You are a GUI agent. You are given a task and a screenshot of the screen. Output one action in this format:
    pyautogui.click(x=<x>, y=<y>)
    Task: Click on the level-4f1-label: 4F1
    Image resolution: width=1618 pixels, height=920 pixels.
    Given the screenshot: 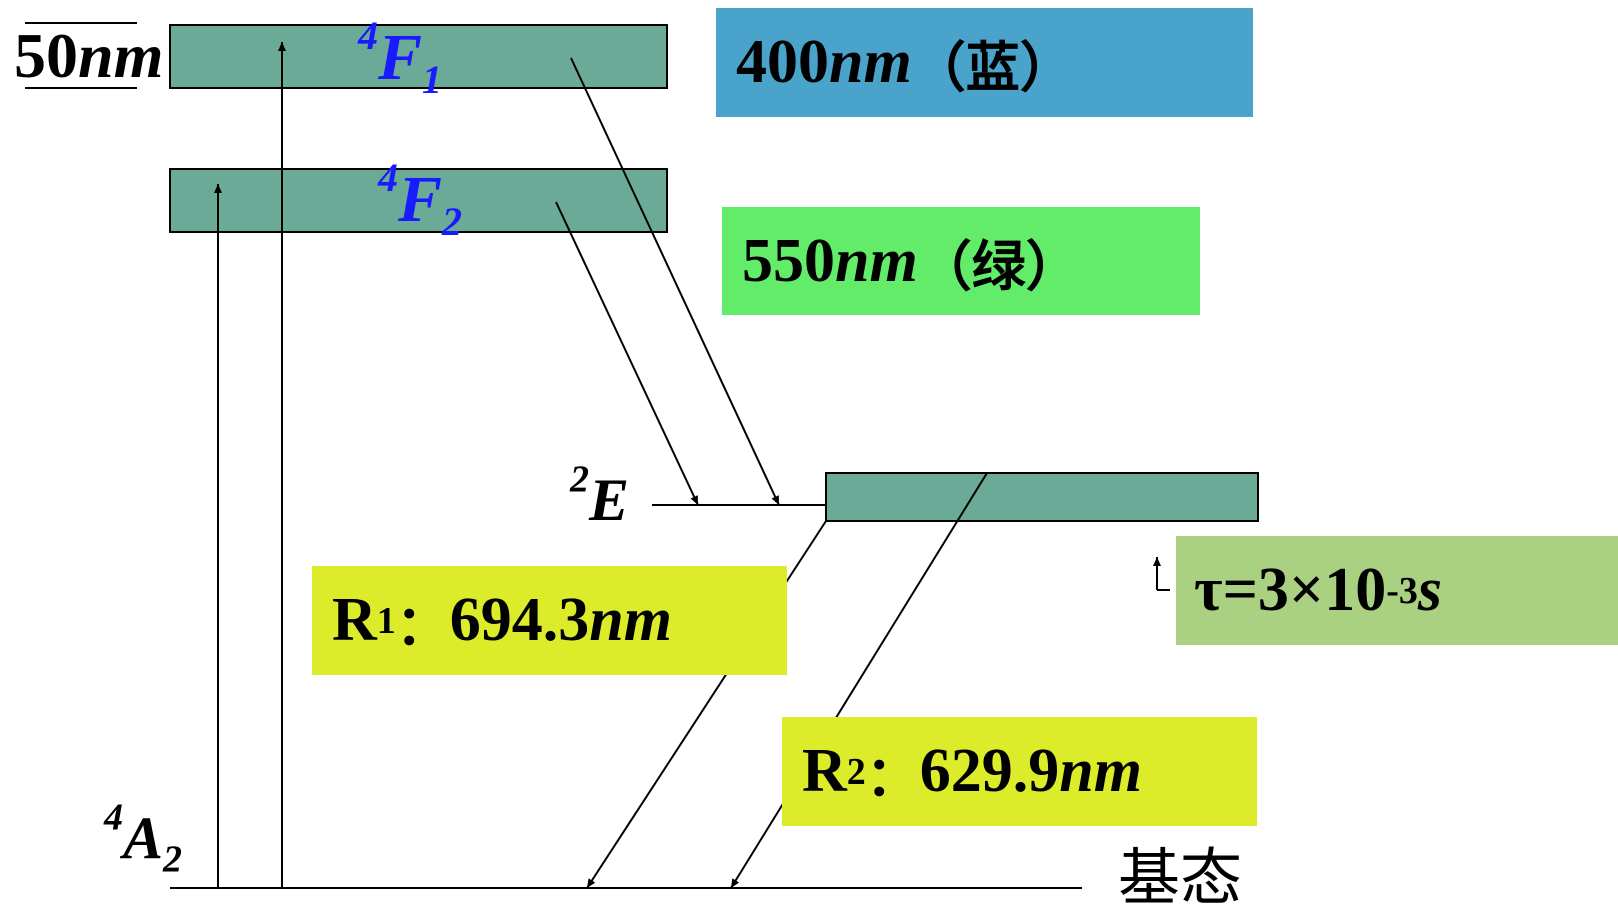 What is the action you would take?
    pyautogui.click(x=400, y=58)
    